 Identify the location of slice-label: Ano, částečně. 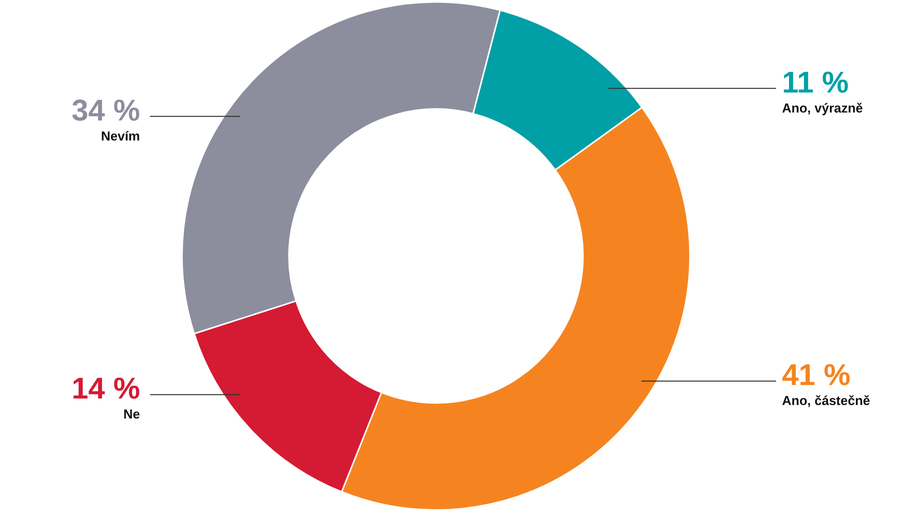
(826, 400).